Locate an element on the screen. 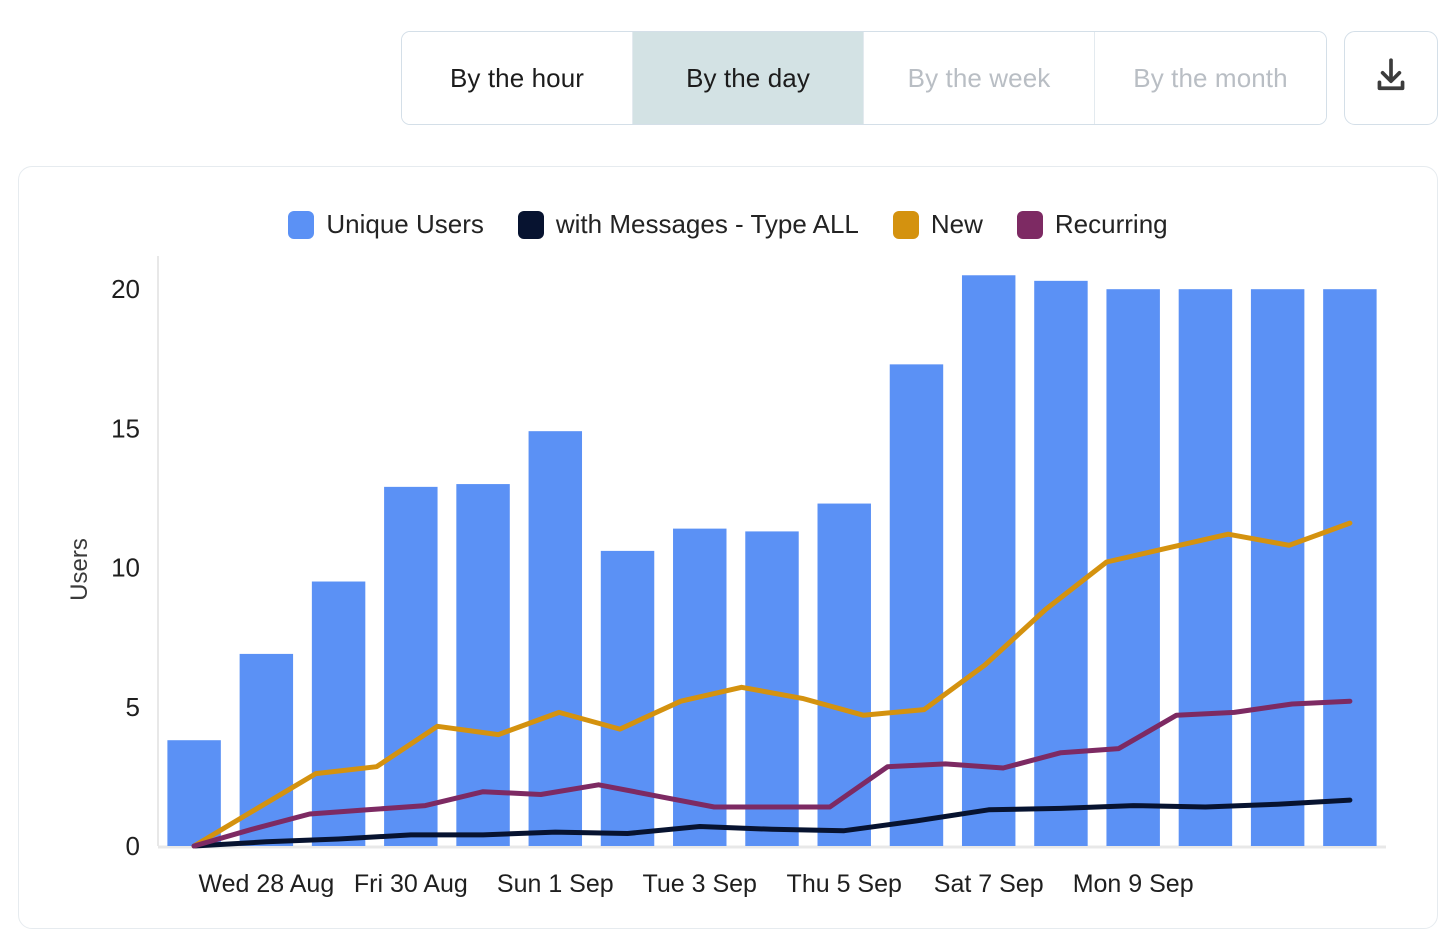 The width and height of the screenshot is (1456, 945). x-axis-tick-label: Sat 7 Sep is located at coordinates (989, 884).